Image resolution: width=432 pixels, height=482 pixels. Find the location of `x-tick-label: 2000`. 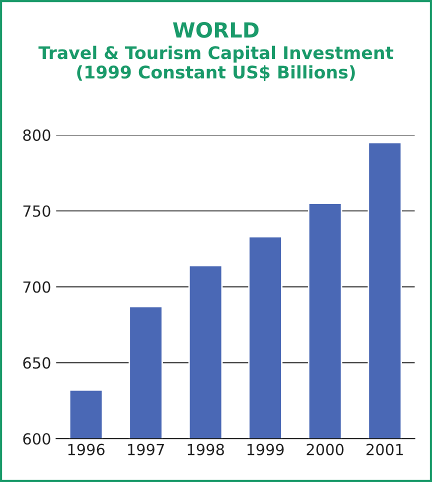

x-tick-label: 2000 is located at coordinates (325, 450).